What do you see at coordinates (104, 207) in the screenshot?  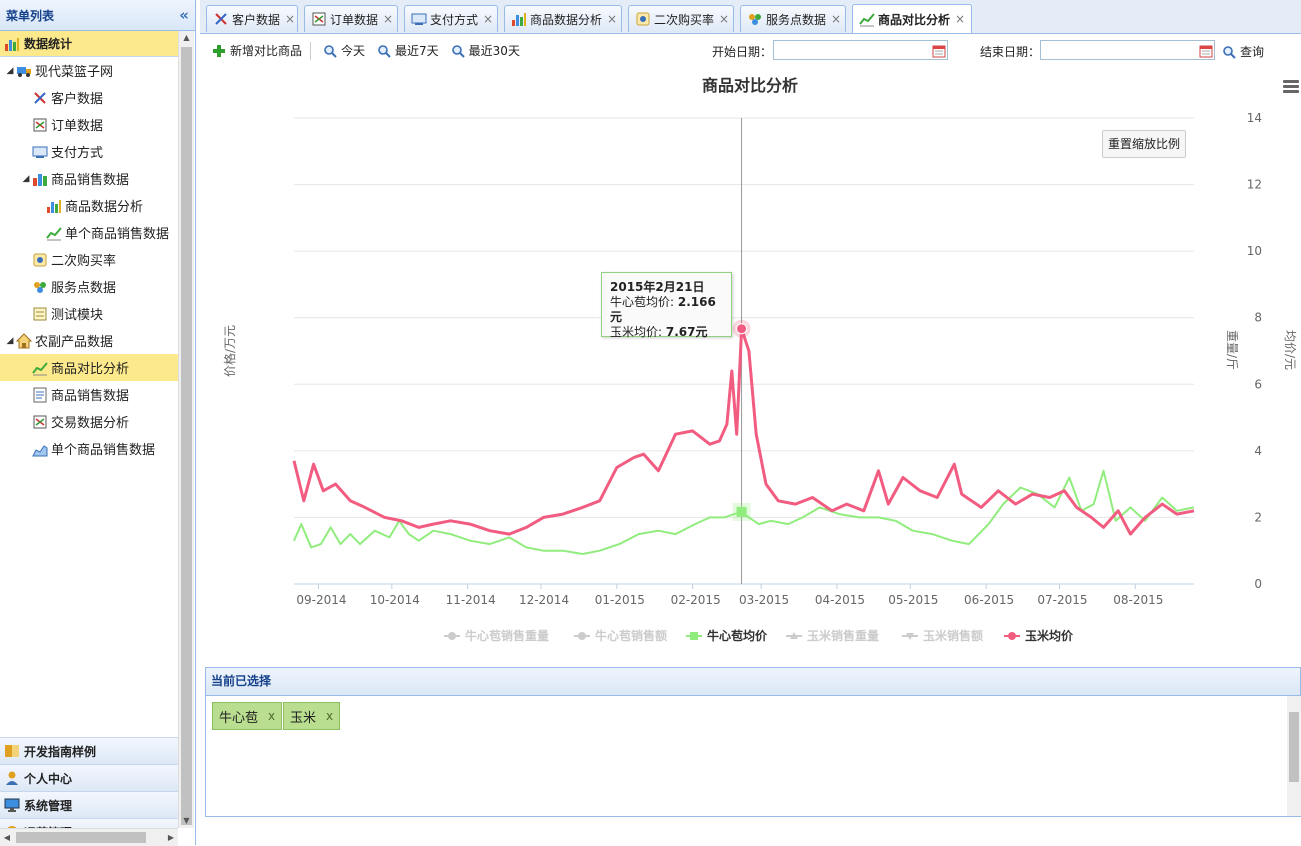 I see `sidebar-item-label: 商品数据分析` at bounding box center [104, 207].